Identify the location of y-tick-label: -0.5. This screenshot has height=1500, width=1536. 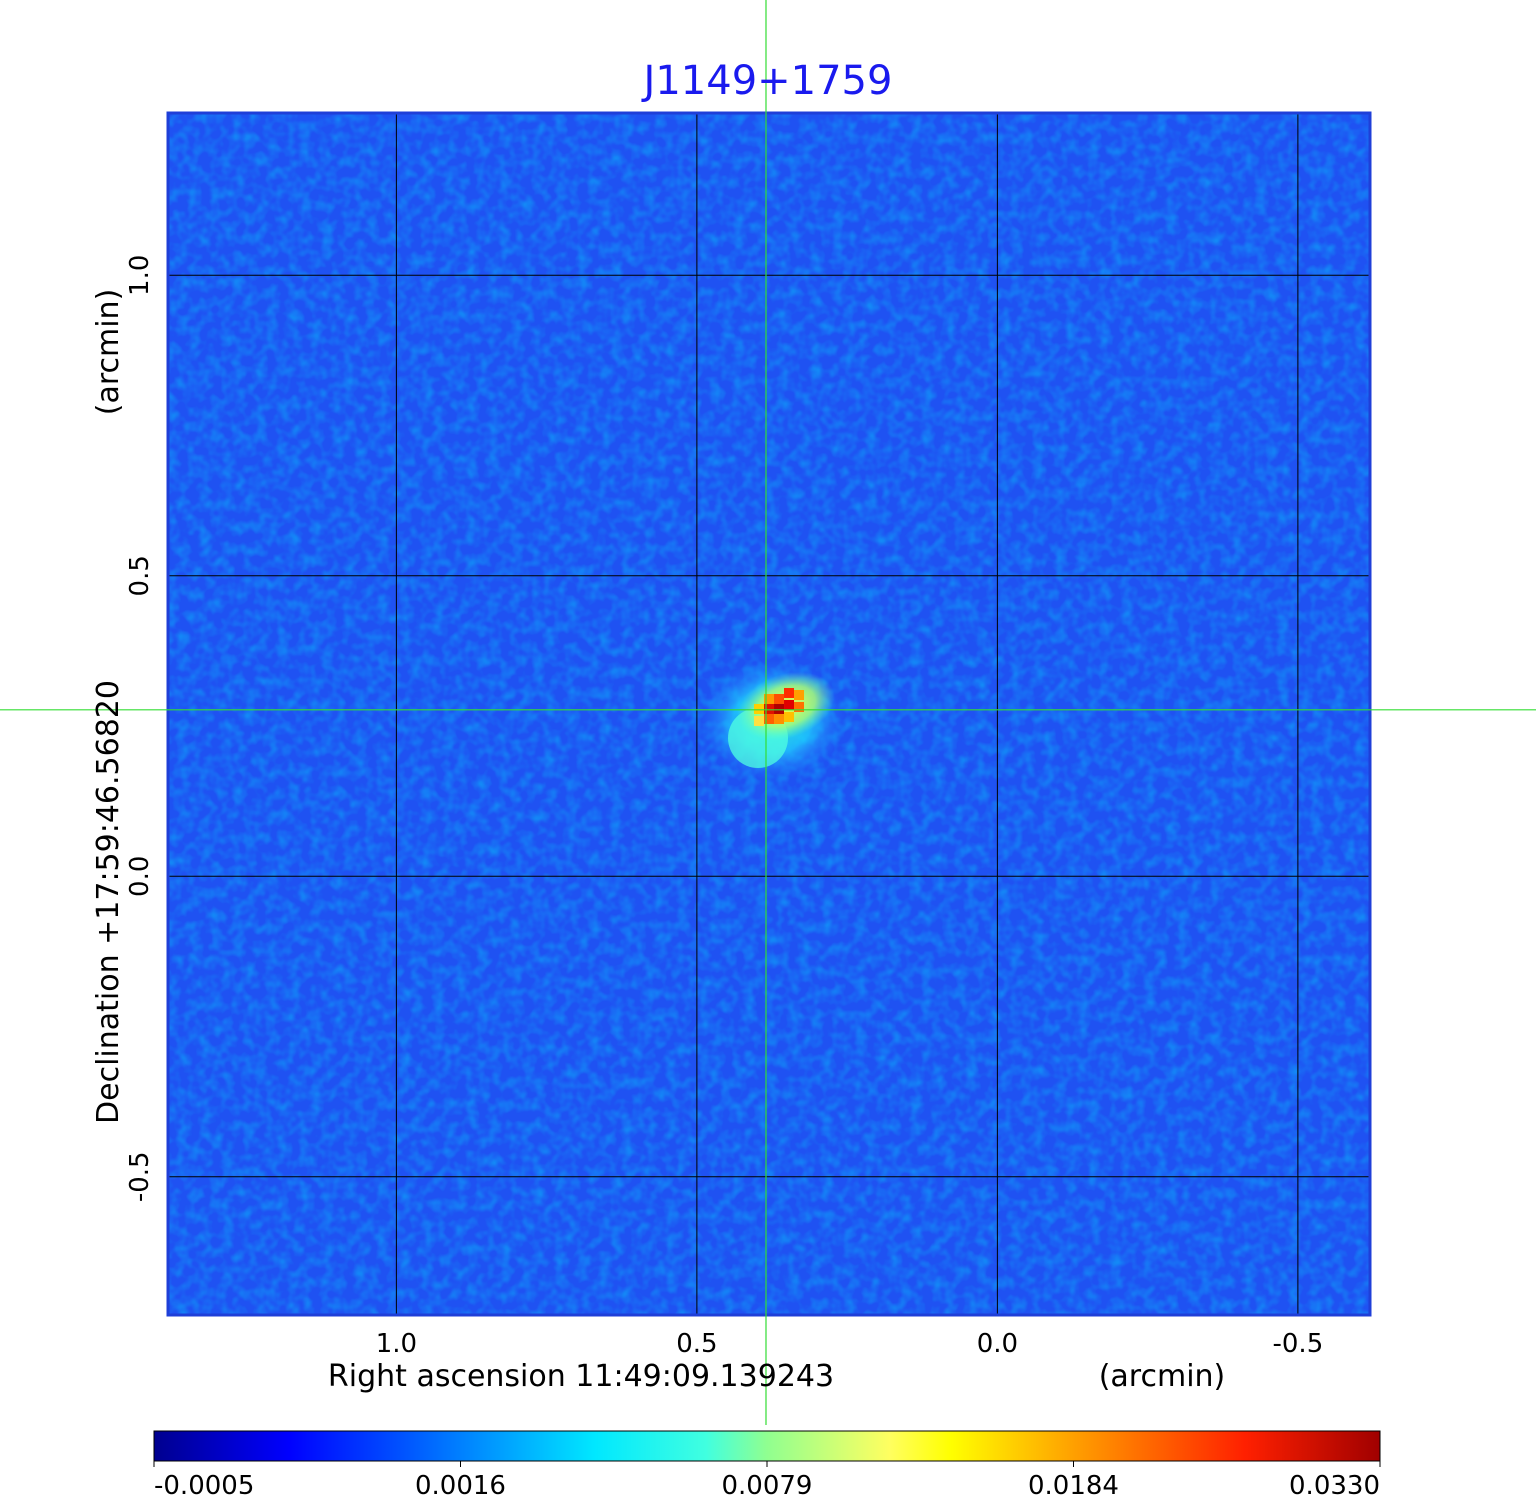
(140, 1176).